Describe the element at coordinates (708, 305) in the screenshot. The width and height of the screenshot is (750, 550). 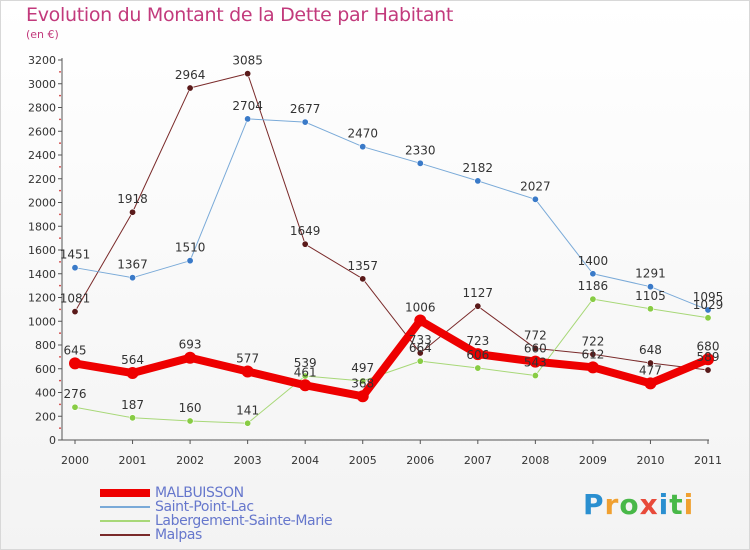
I see `data-label-labergement-sainte-marie: 1029` at that location.